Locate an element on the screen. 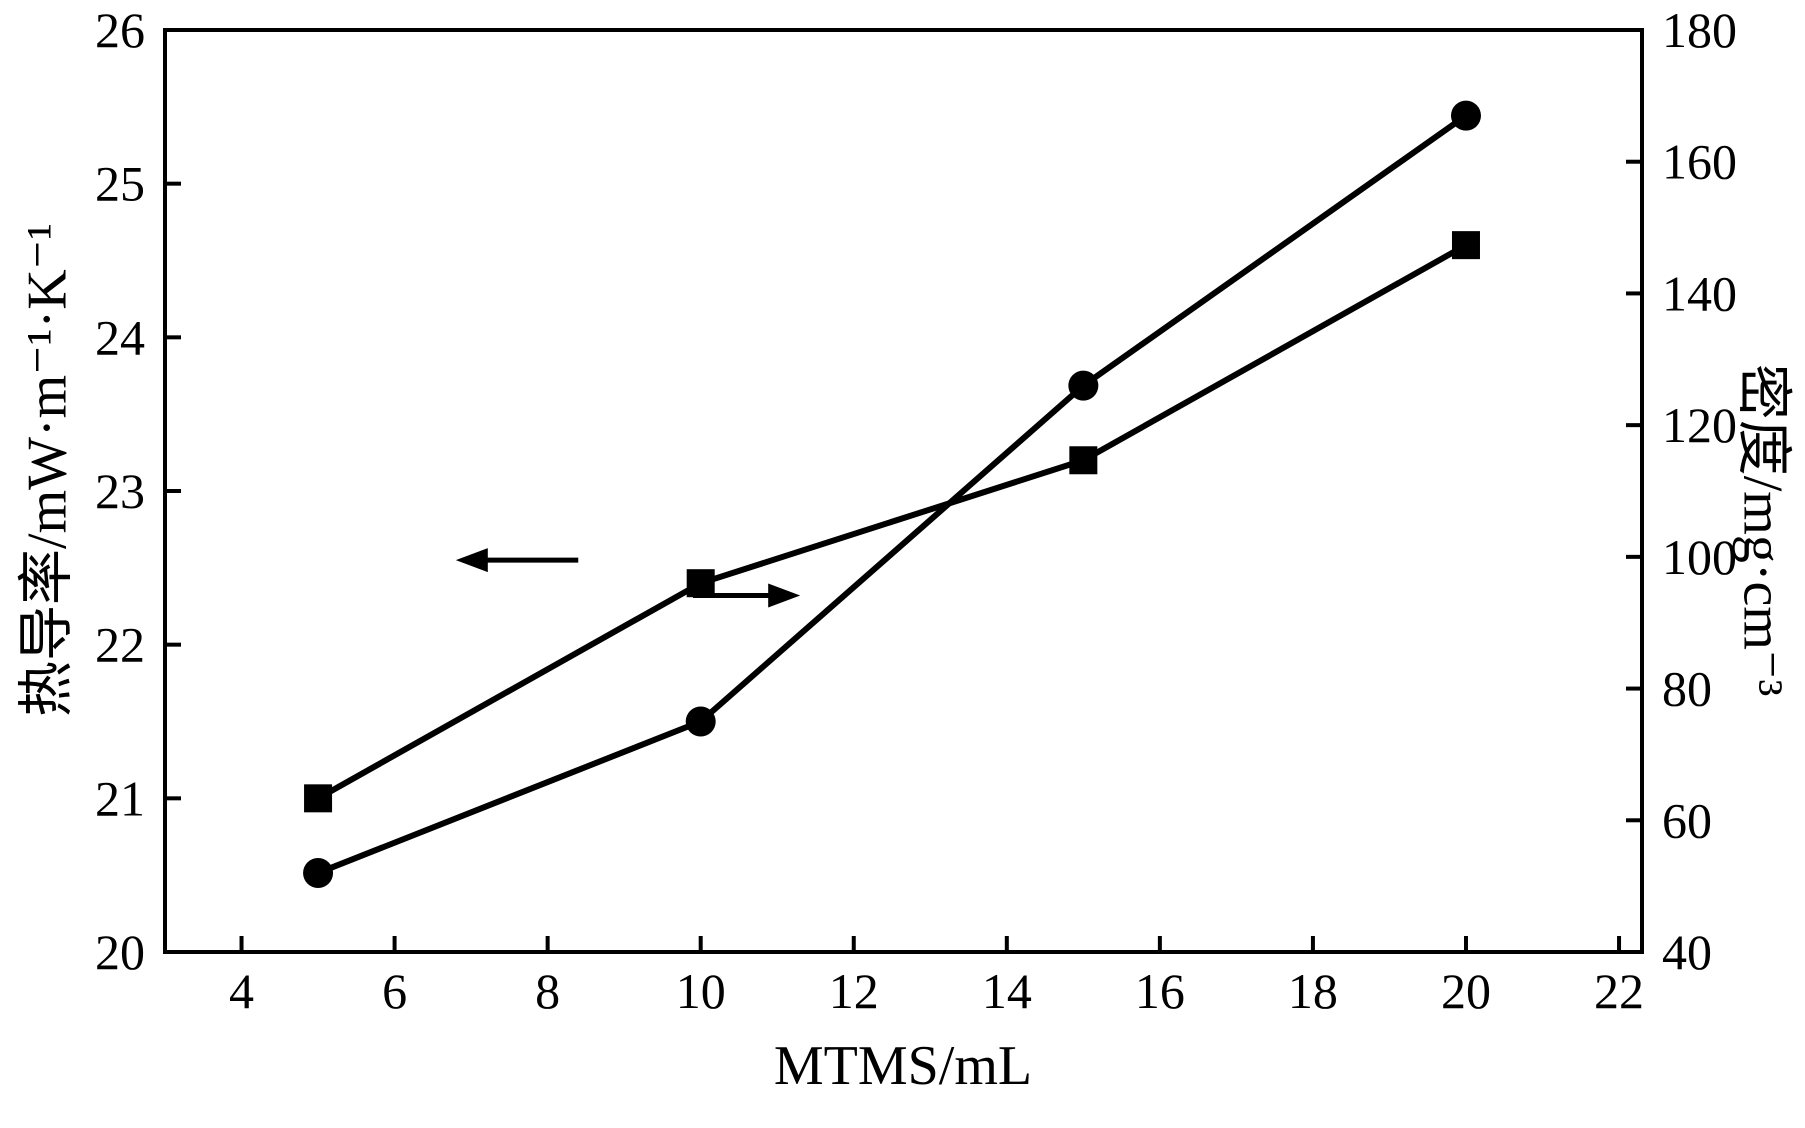 This screenshot has width=1805, height=1128. left-y-tick-label: 20 is located at coordinates (120, 952).